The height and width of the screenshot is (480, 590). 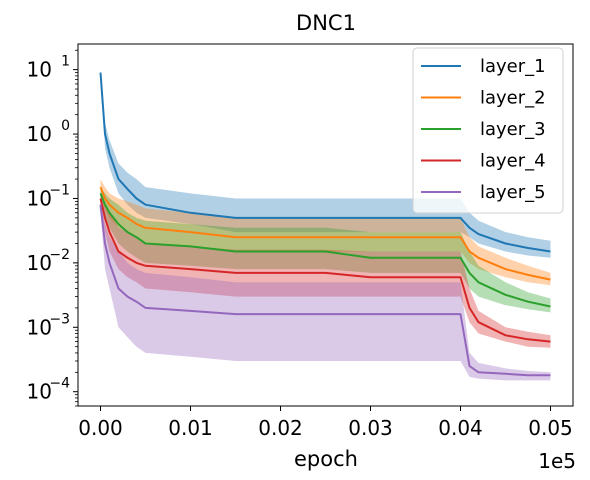 I want to click on y-tick-exponent: 1, so click(x=65, y=62).